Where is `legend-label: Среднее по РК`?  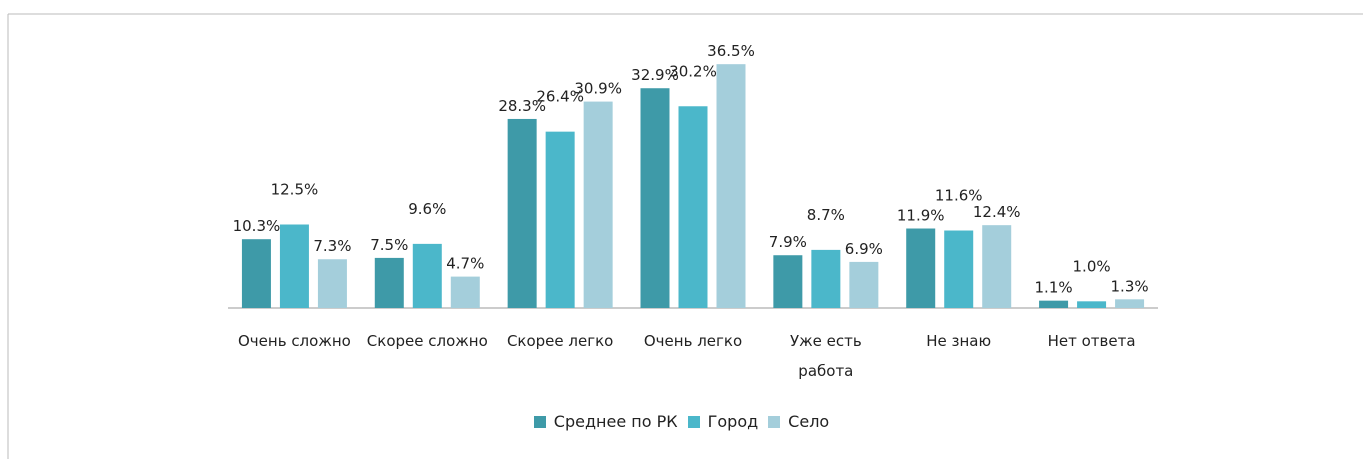 legend-label: Среднее по РК is located at coordinates (615, 421).